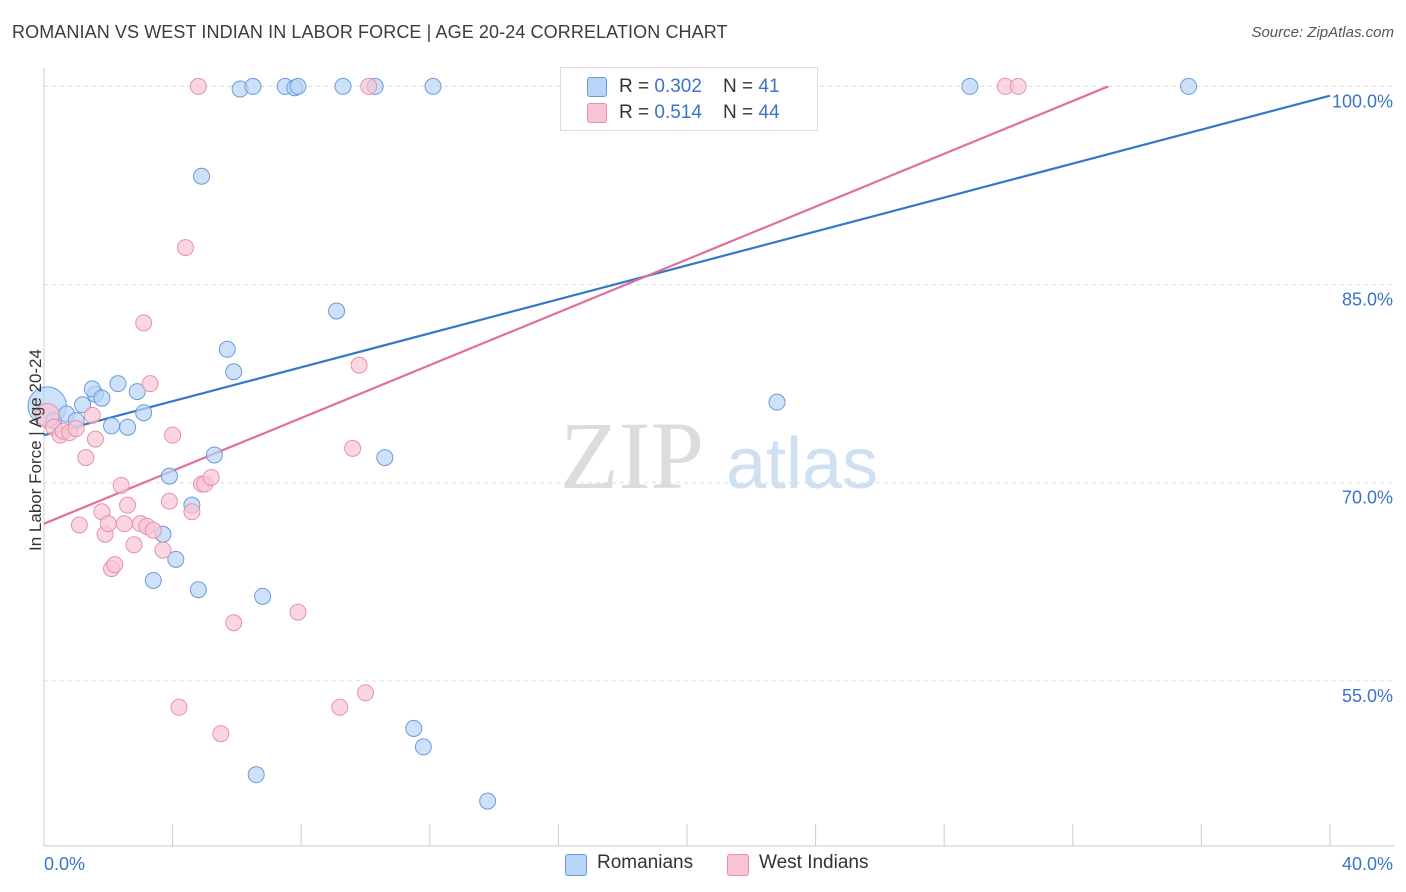 The height and width of the screenshot is (892, 1406). Describe the element at coordinates (632, 455) in the screenshot. I see `watermark-zip: ZIP` at that location.